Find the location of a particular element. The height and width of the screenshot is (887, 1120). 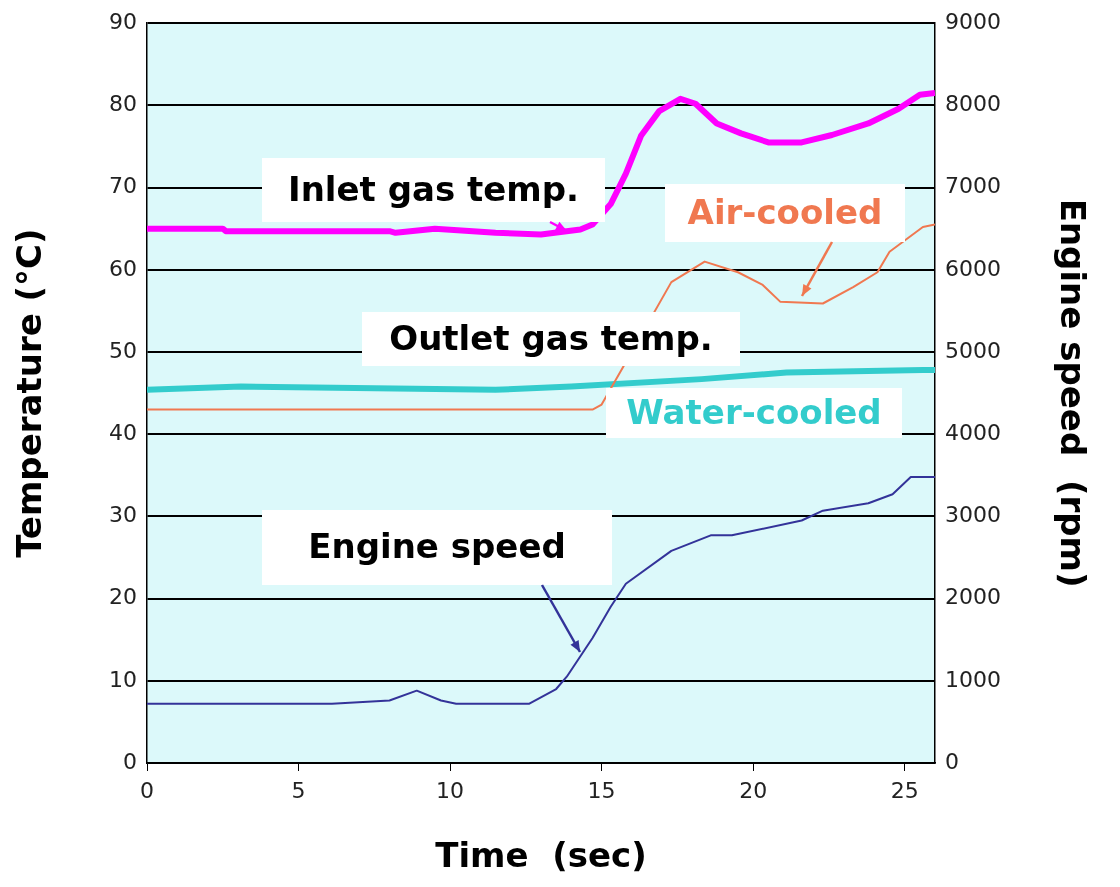

y2-tick-label: 0 is located at coordinates (952, 761).